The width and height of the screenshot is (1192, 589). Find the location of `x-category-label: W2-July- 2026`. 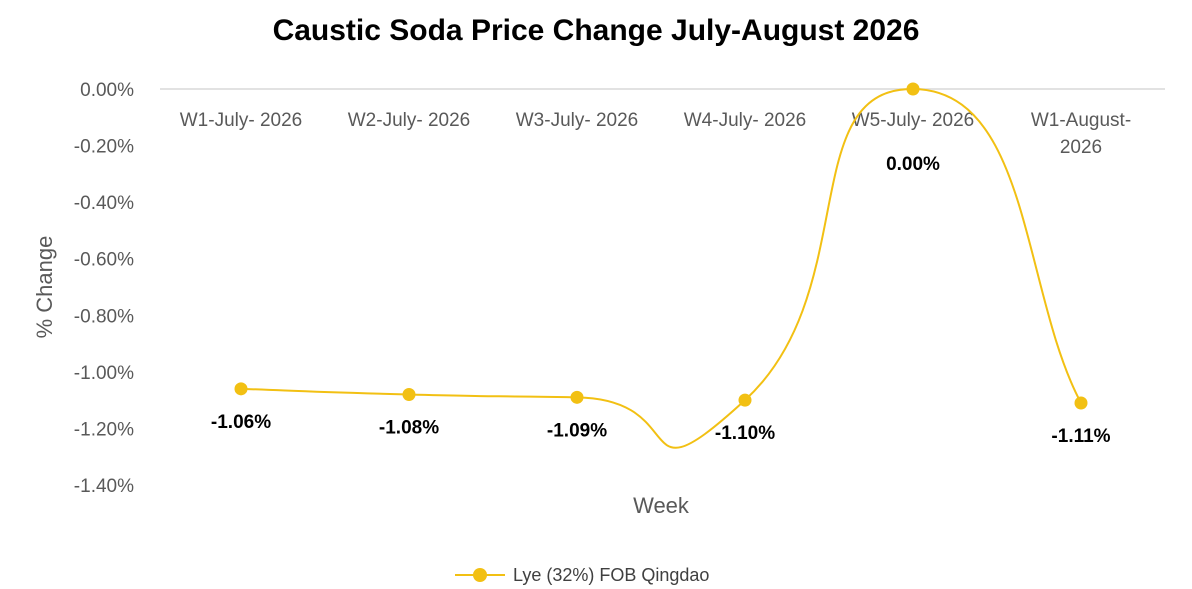

x-category-label: W2-July- 2026 is located at coordinates (409, 120).